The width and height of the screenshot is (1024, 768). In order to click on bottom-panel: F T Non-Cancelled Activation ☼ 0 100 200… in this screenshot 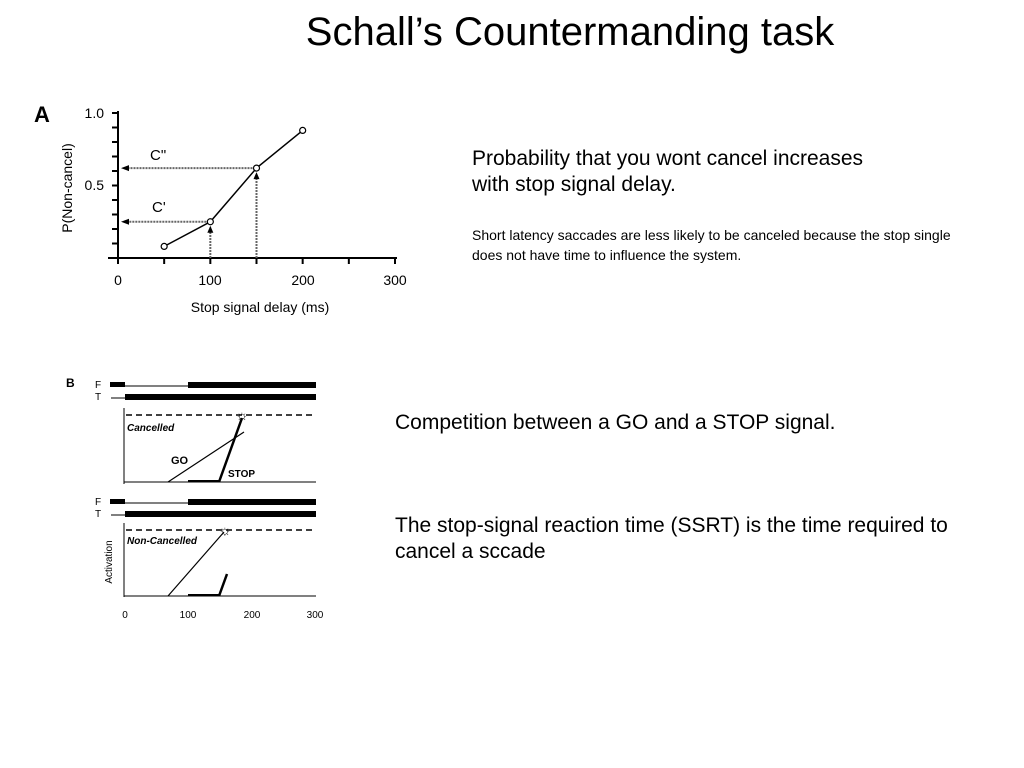, I will do `click(209, 559)`.